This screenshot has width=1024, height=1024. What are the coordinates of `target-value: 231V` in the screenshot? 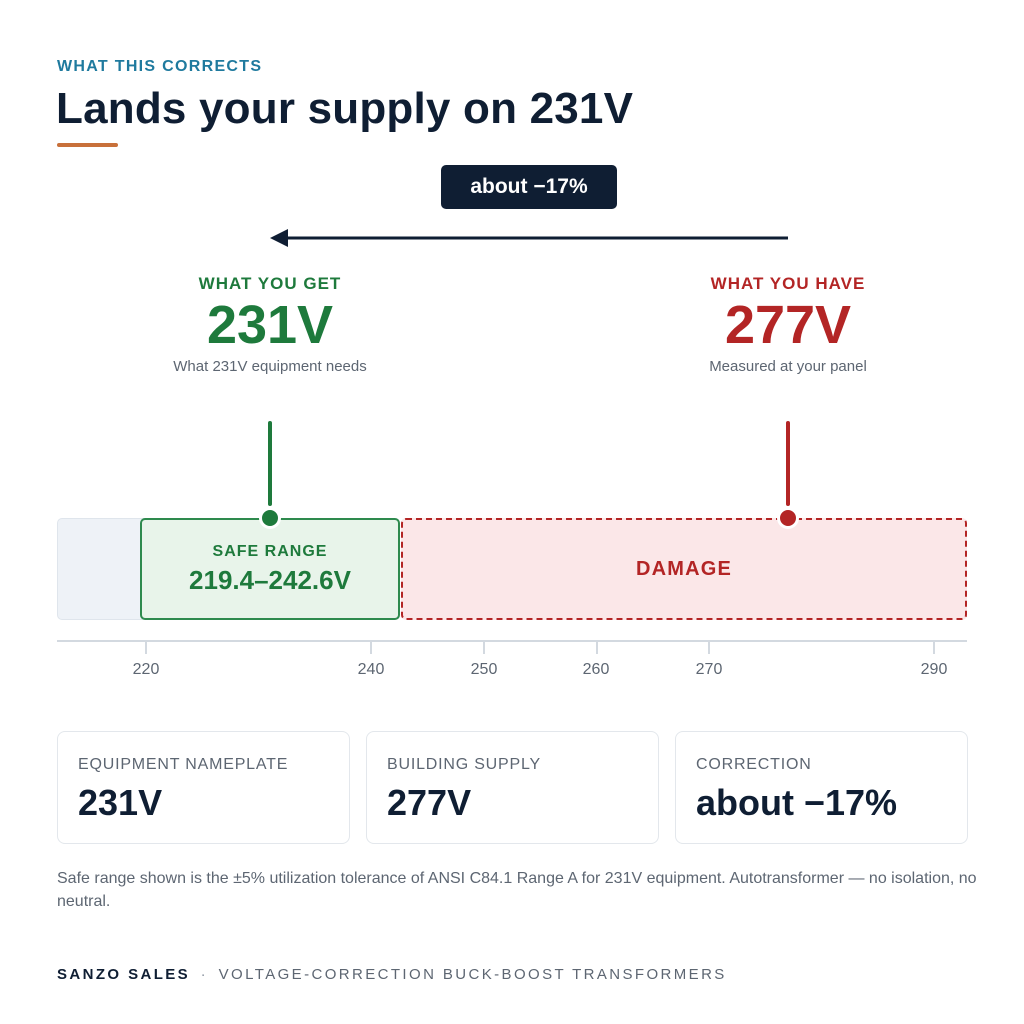 It's located at (270, 325).